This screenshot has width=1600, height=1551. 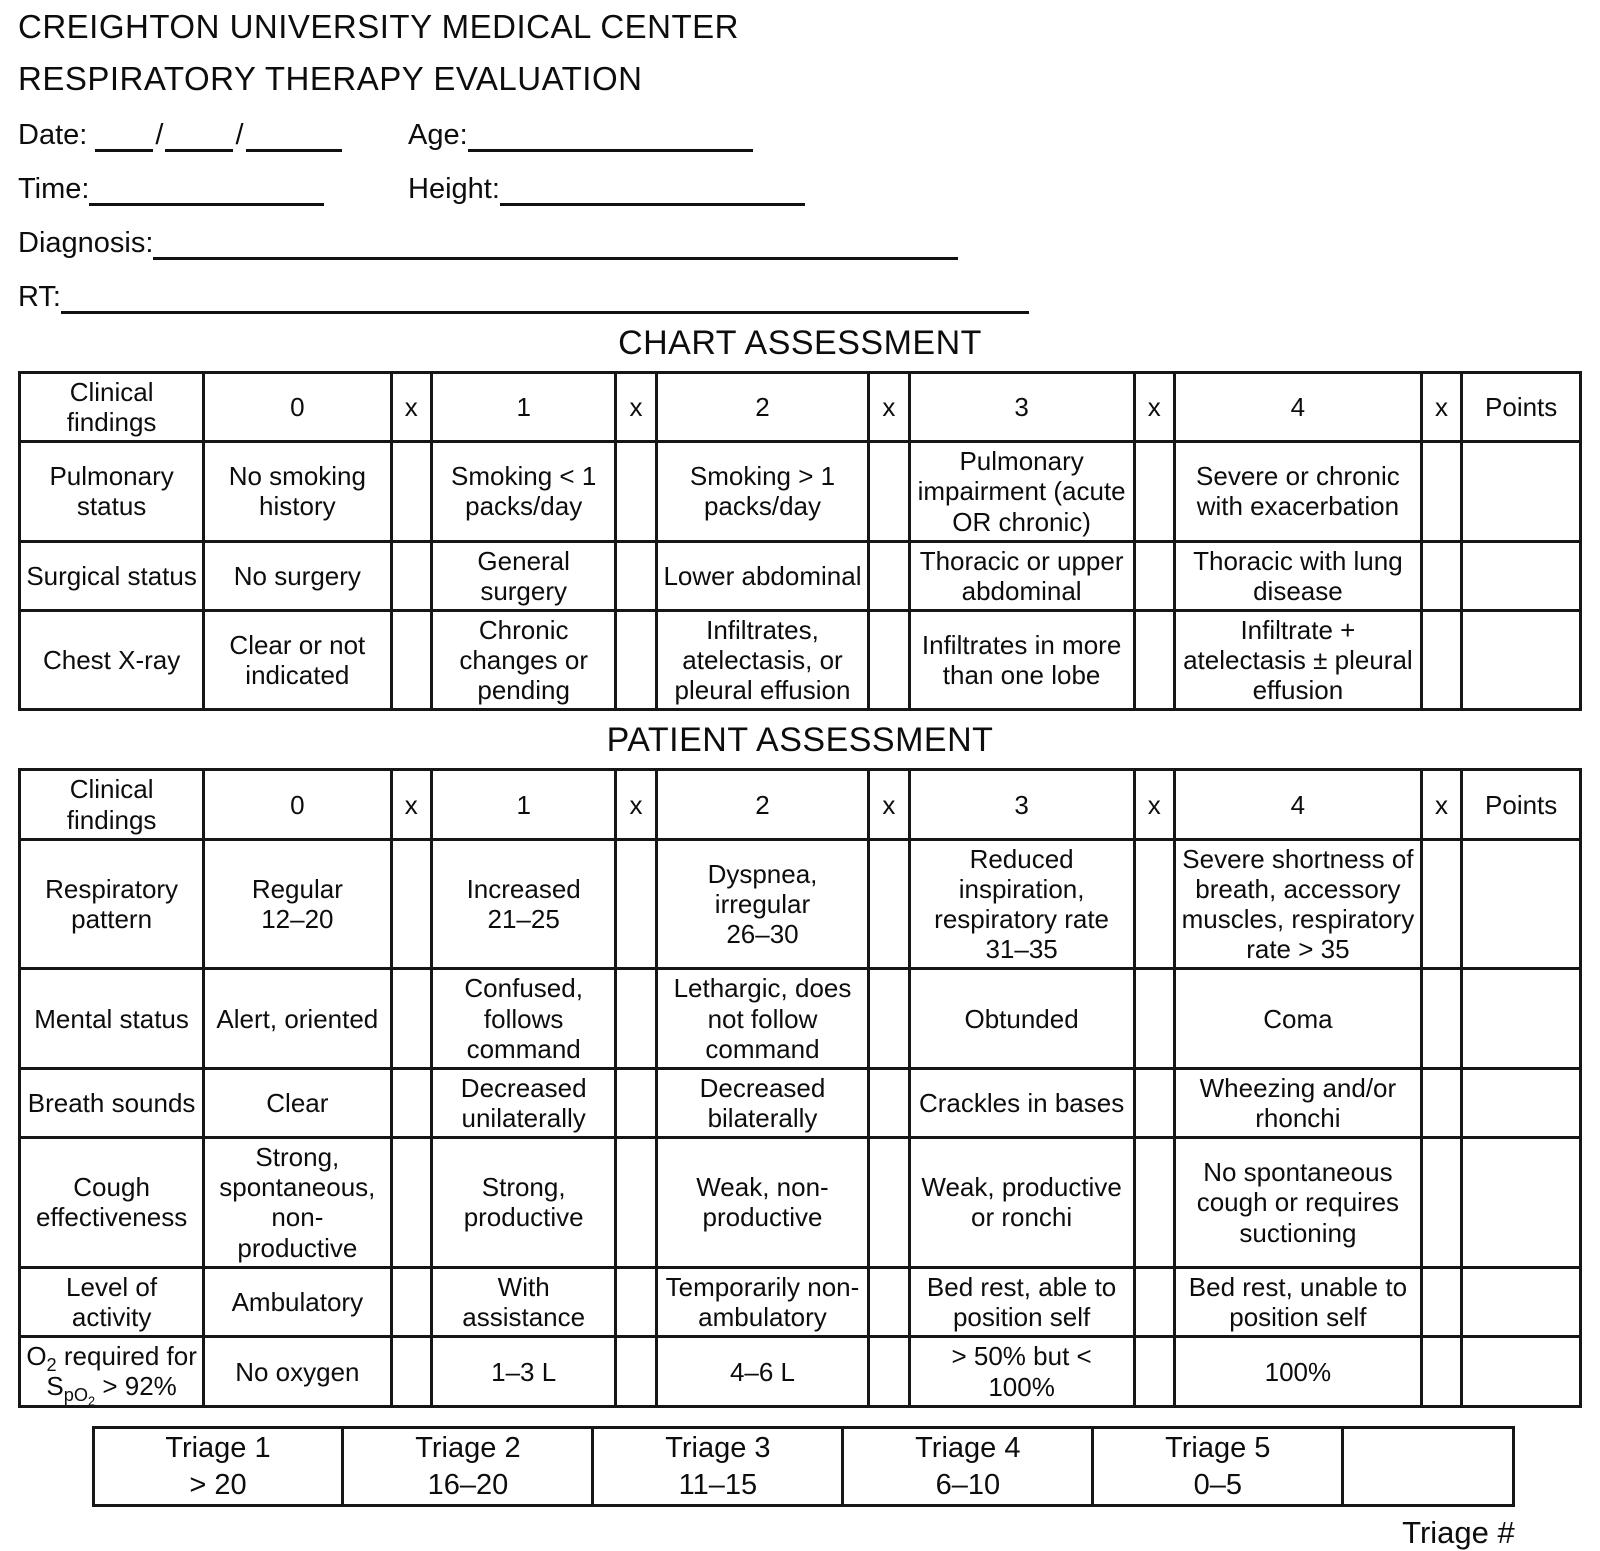 What do you see at coordinates (454, 188) in the screenshot?
I see `height-label: Height:` at bounding box center [454, 188].